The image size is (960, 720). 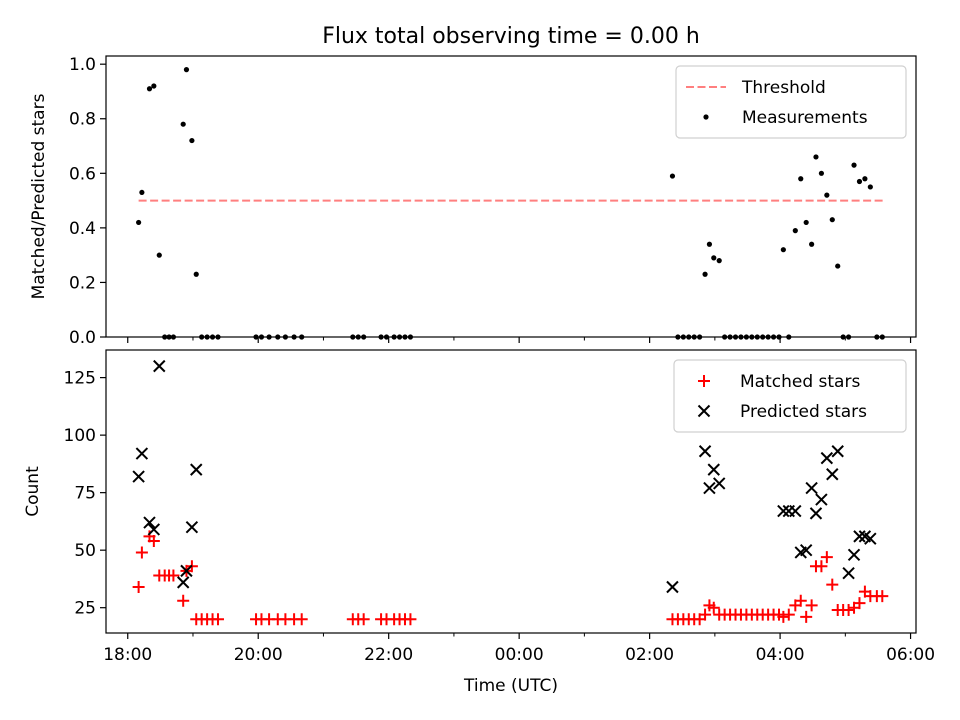 What do you see at coordinates (780, 655) in the screenshot?
I see `x-tick-label: 04:00` at bounding box center [780, 655].